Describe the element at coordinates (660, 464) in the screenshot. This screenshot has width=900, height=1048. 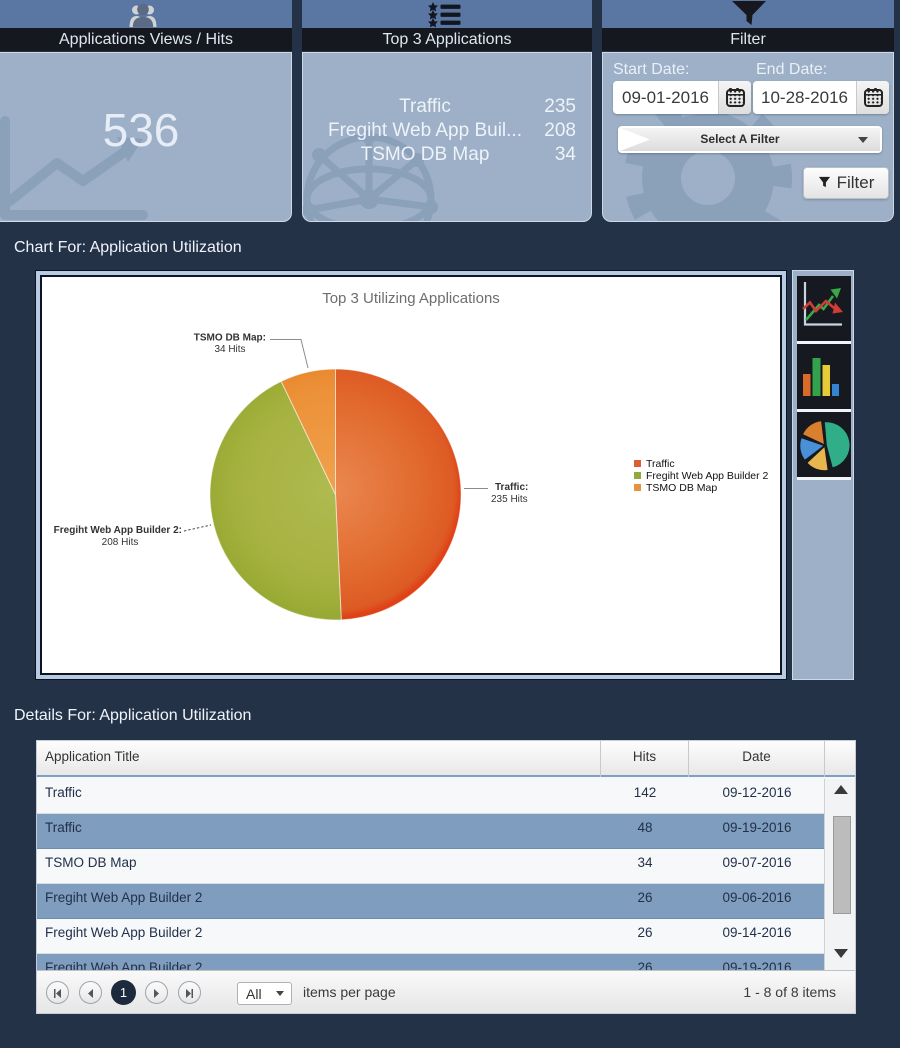
I see `svg-text: Traffic` at that location.